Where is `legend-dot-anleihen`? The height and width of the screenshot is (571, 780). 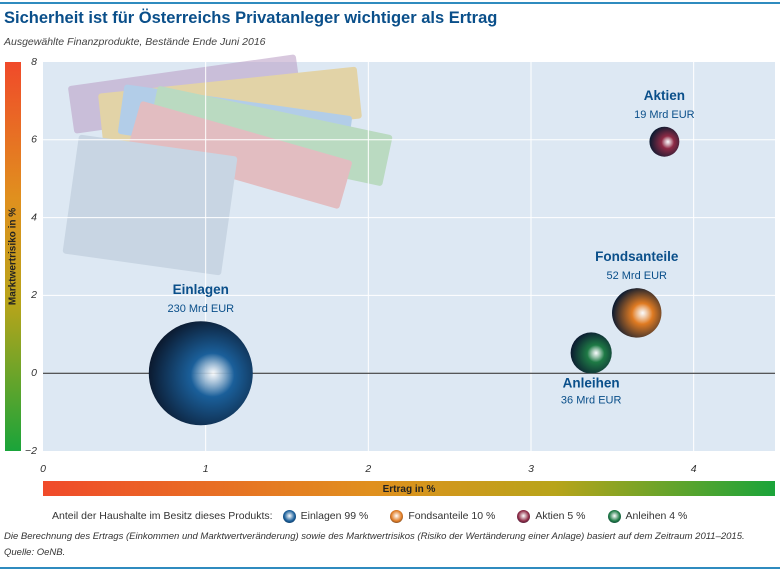 legend-dot-anleihen is located at coordinates (614, 516).